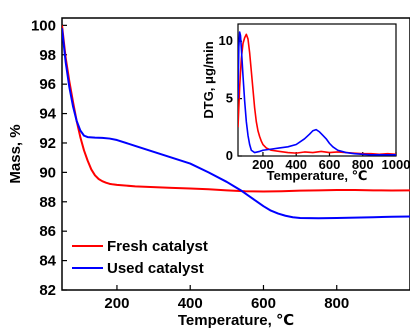 The image size is (410, 334). Describe the element at coordinates (43, 25) in the screenshot. I see `main-y-tick-label: 100` at that location.